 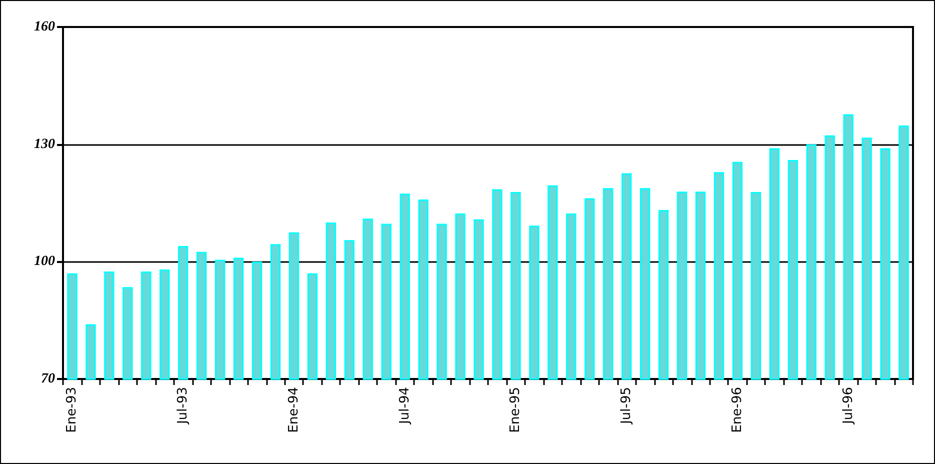 What do you see at coordinates (848, 406) in the screenshot?
I see `x-tick-label: Jul-96` at bounding box center [848, 406].